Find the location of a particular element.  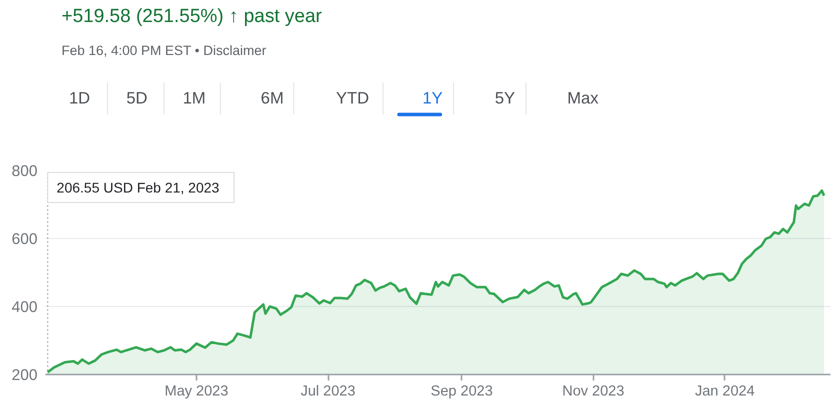

chart-subtitle: Feb 16, 4:00 PM EST • Disclaimer is located at coordinates (164, 50).